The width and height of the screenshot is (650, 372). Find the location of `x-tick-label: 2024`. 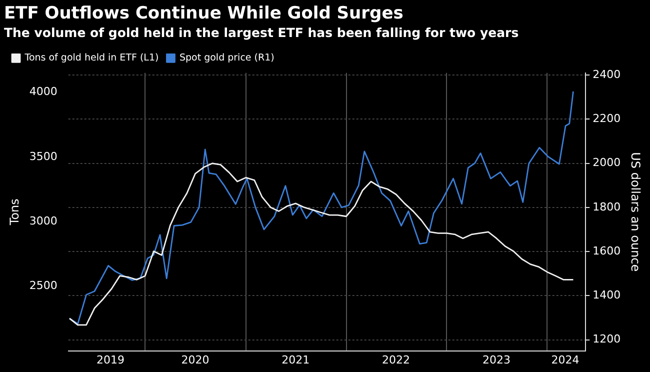

x-tick-label: 2024 is located at coordinates (565, 359).